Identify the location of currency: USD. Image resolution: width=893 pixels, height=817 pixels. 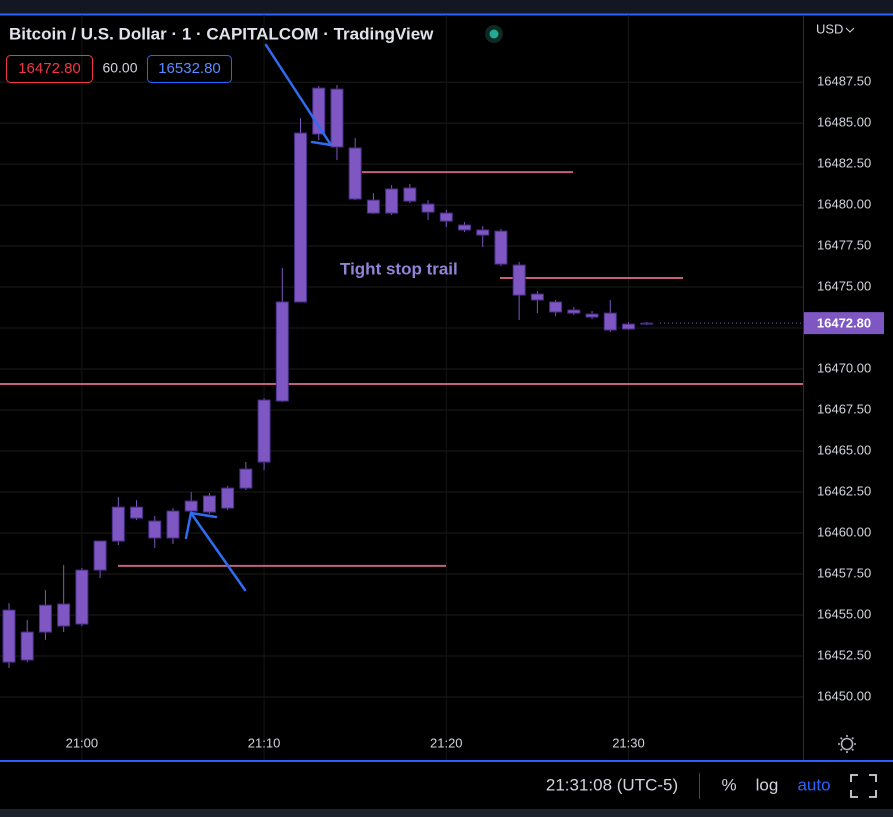
(829, 28).